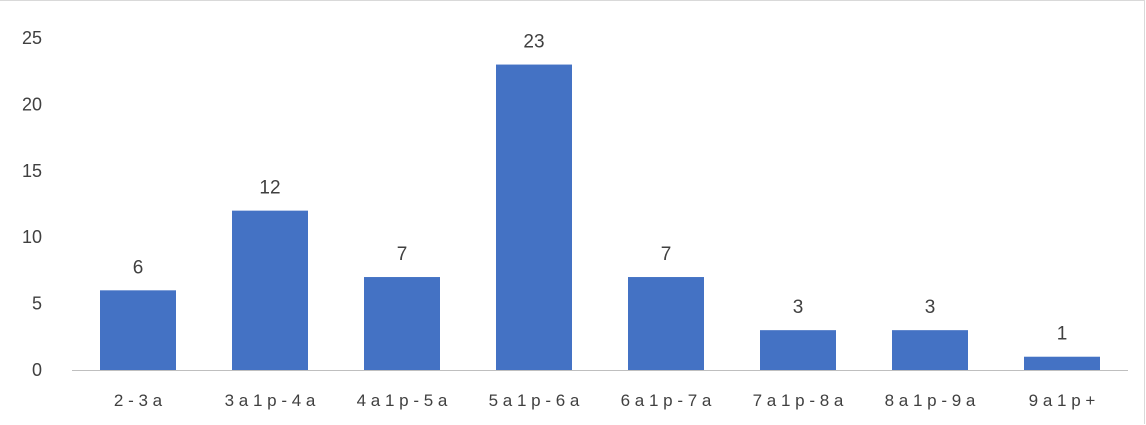 The width and height of the screenshot is (1146, 425). What do you see at coordinates (32, 171) in the screenshot?
I see `y-tick-label: 15` at bounding box center [32, 171].